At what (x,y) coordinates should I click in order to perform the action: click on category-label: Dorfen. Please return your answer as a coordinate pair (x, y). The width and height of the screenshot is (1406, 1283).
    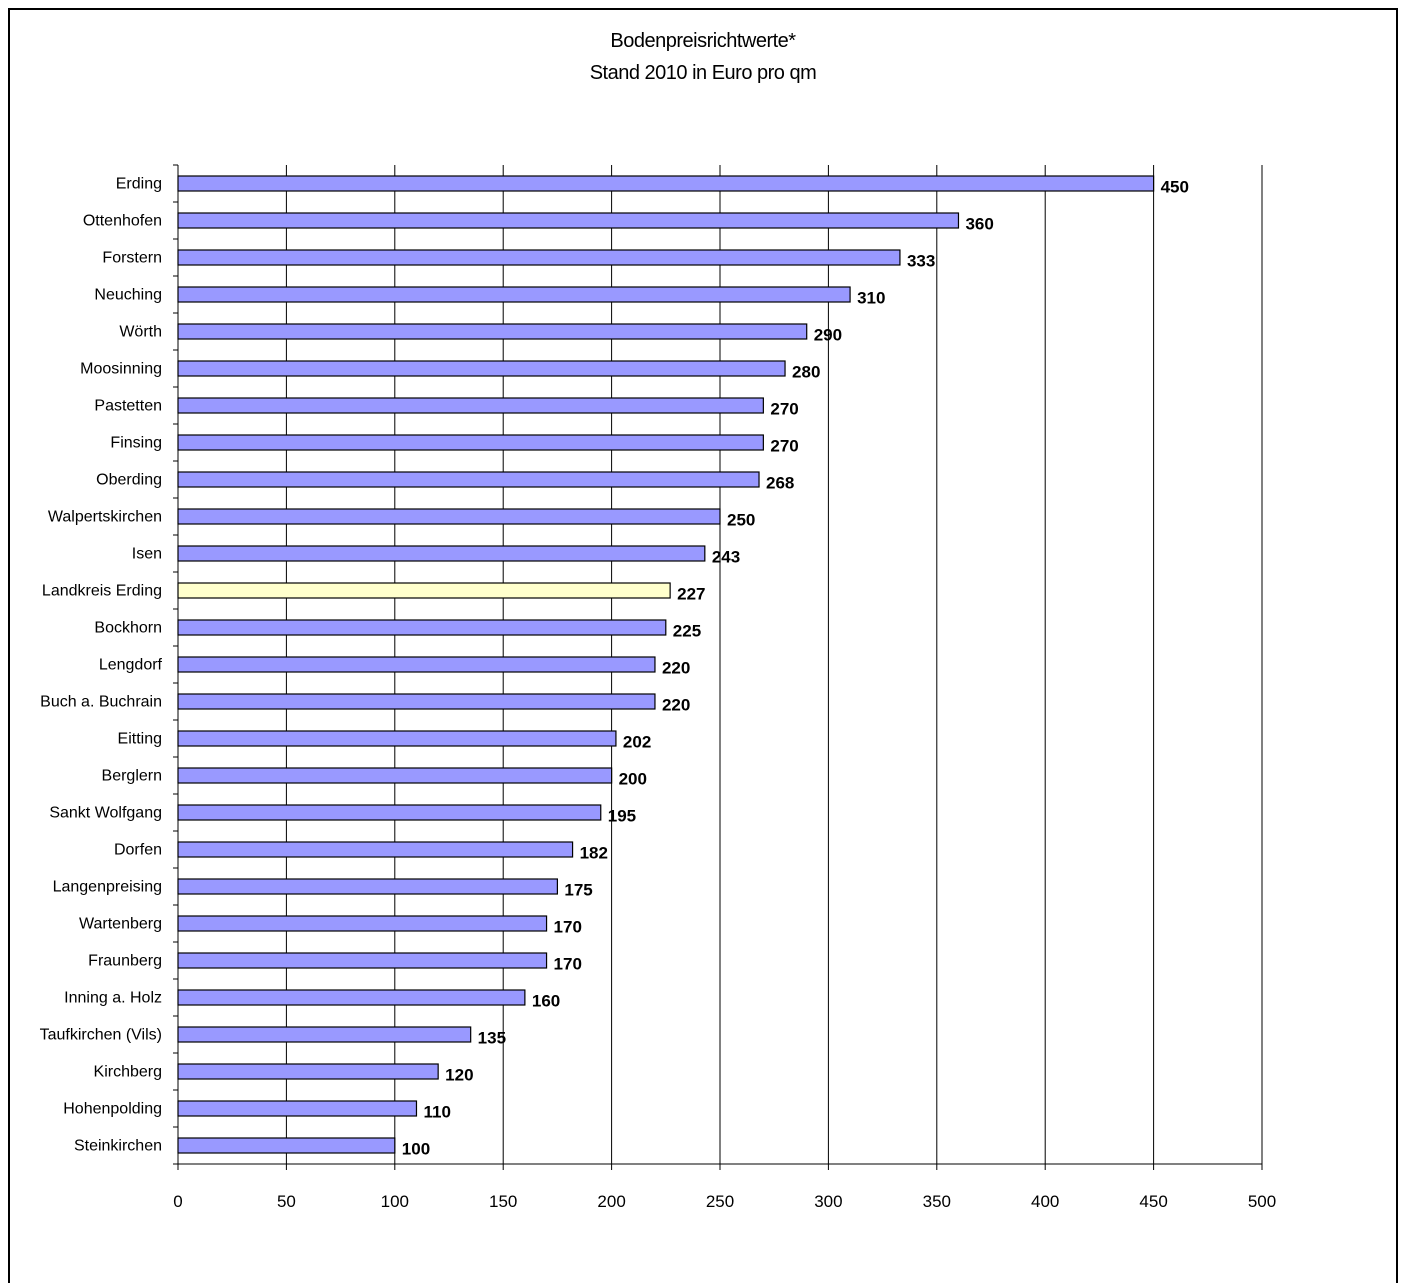
    Looking at the image, I should click on (138, 850).